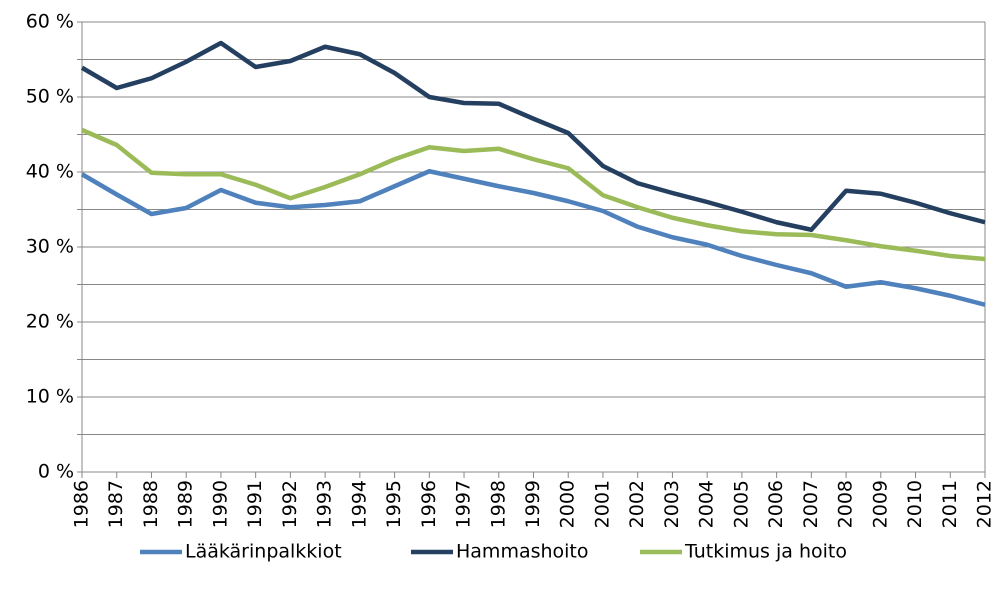 The width and height of the screenshot is (998, 594). I want to click on x-tick-label: 2009, so click(880, 504).